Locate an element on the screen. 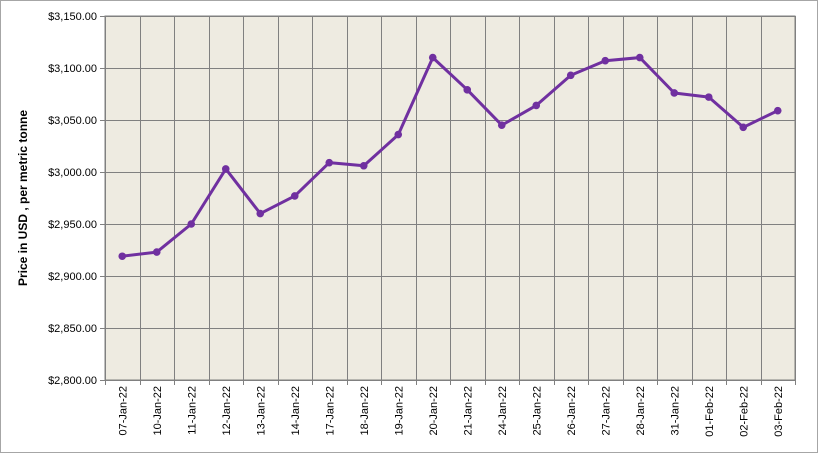 The height and width of the screenshot is (453, 818). x-tick-label: 13-Jan-22 is located at coordinates (261, 411).